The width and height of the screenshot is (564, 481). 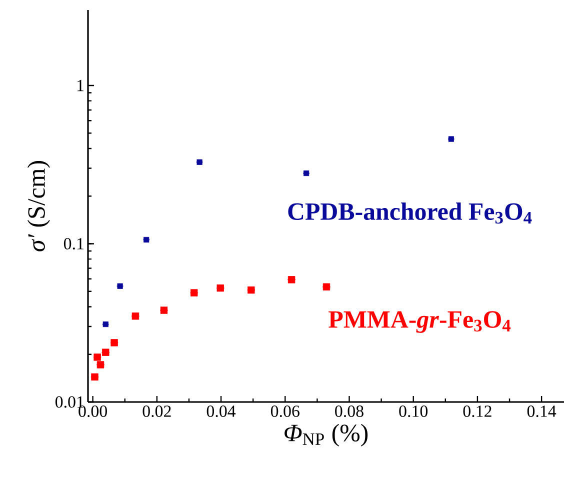 I want to click on x-tick-label: 0.12, so click(x=477, y=412).